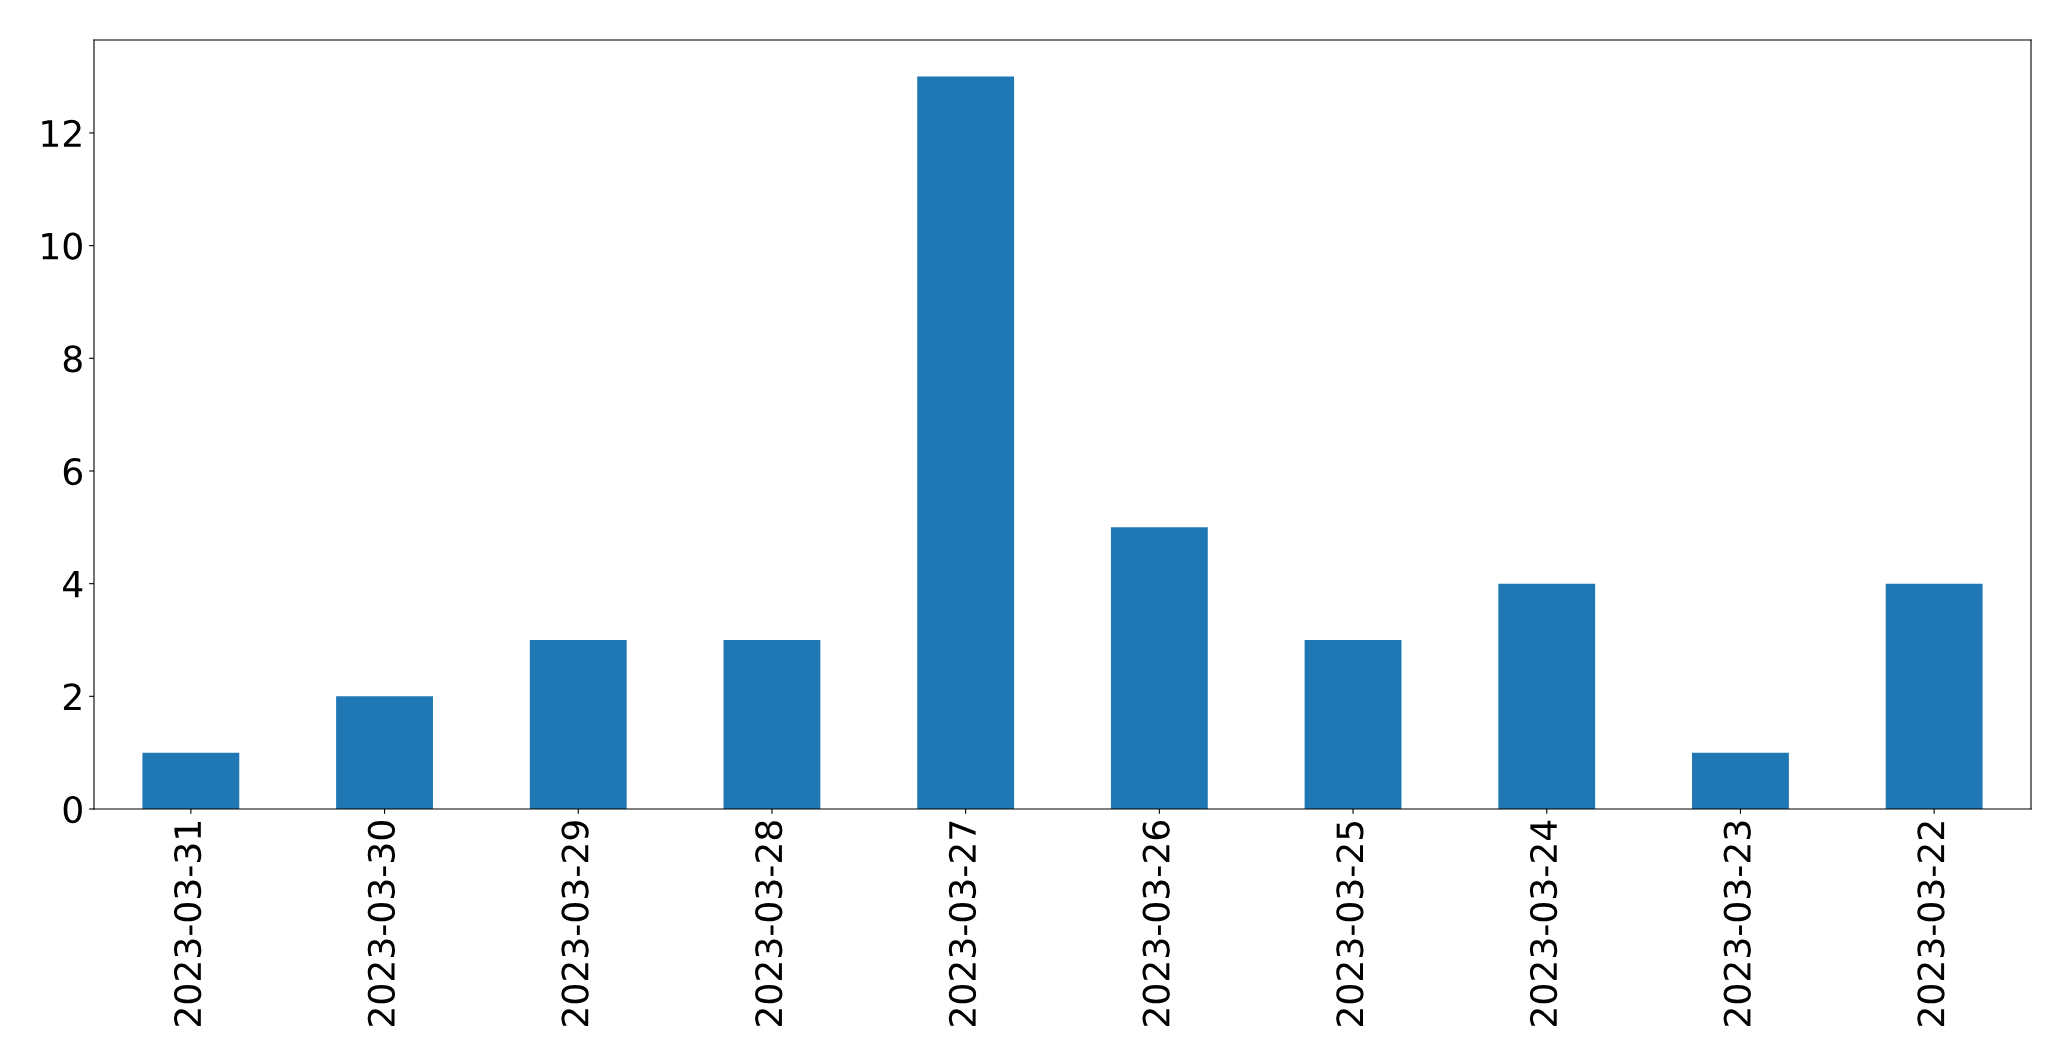 This screenshot has height=1061, width=2071. Describe the element at coordinates (61, 133) in the screenshot. I see `y-tick-label: 12` at that location.